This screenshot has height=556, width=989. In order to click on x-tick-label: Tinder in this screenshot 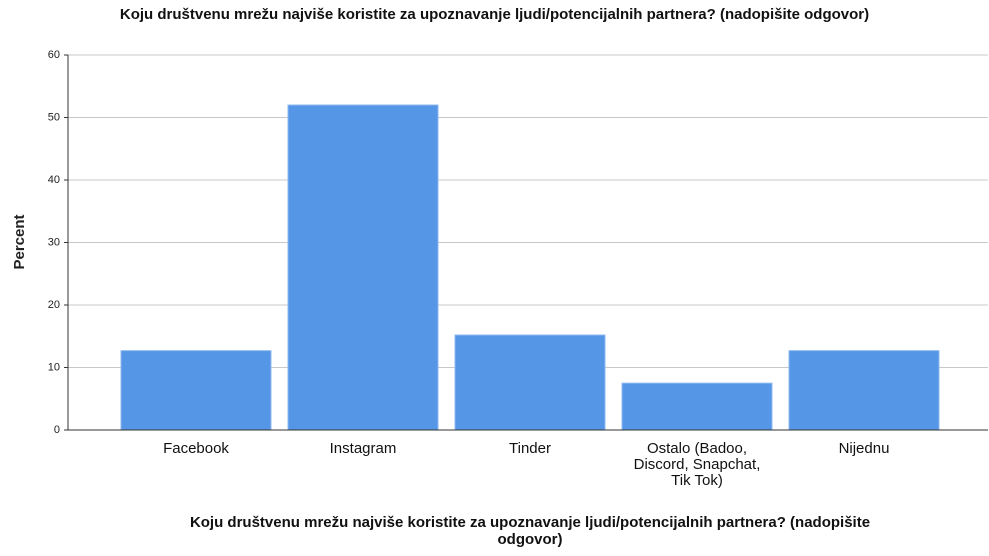, I will do `click(530, 448)`.